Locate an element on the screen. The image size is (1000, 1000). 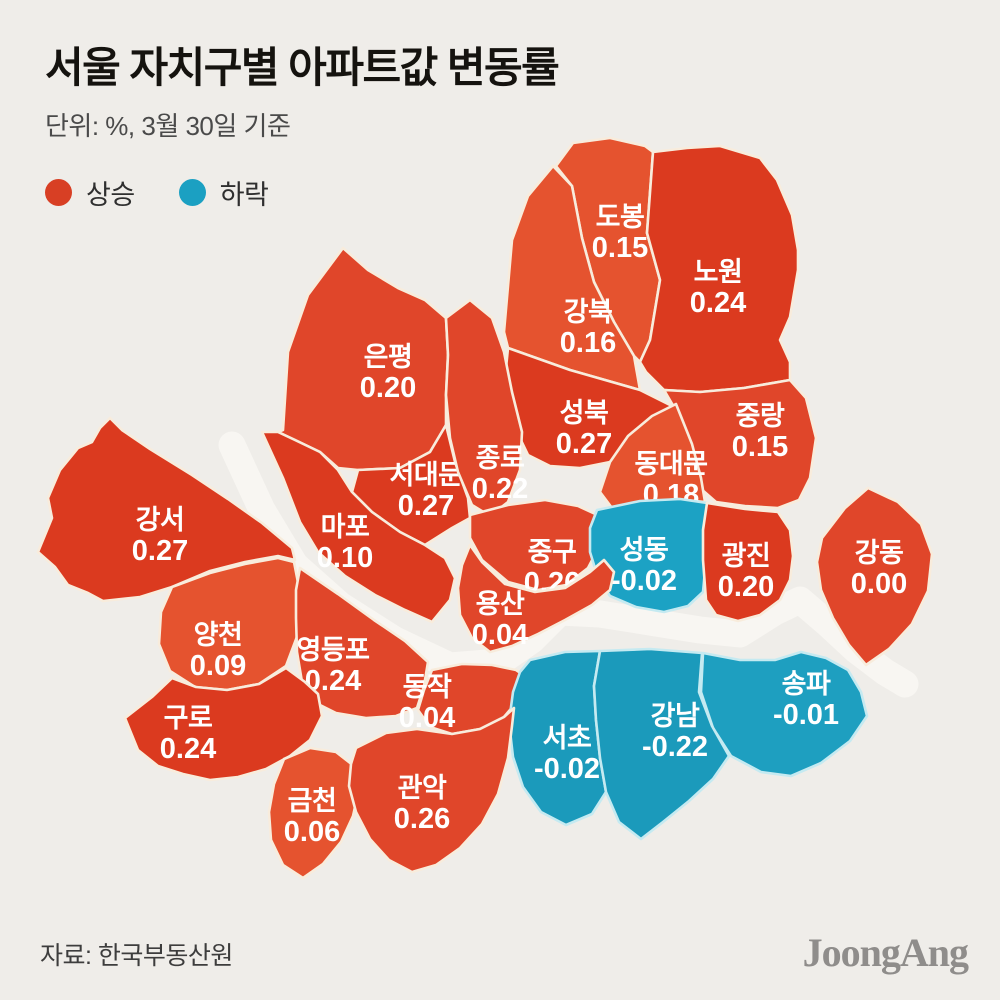
district-mapo: 마포0.10 is located at coordinates (358, 527).